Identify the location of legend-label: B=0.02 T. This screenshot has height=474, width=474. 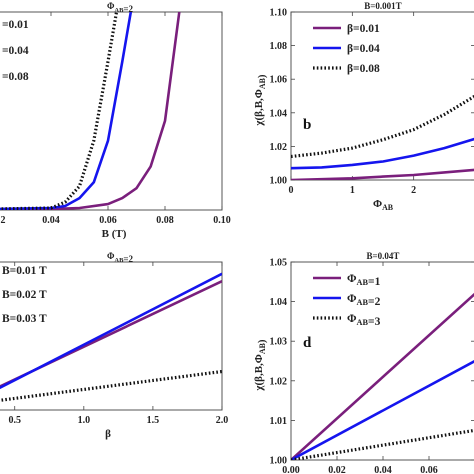
(24, 295).